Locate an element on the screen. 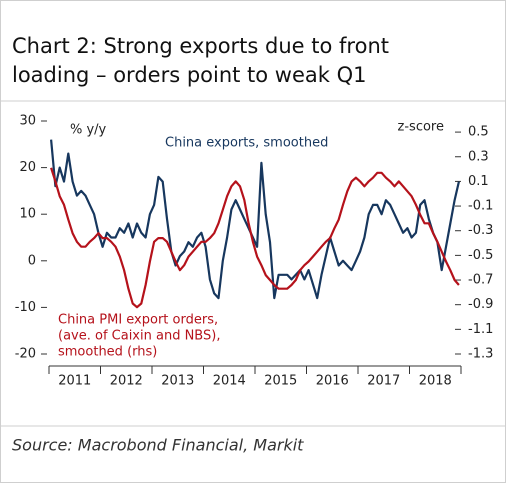 This screenshot has height=487, width=506. x-tick-label: 2013 is located at coordinates (177, 381).